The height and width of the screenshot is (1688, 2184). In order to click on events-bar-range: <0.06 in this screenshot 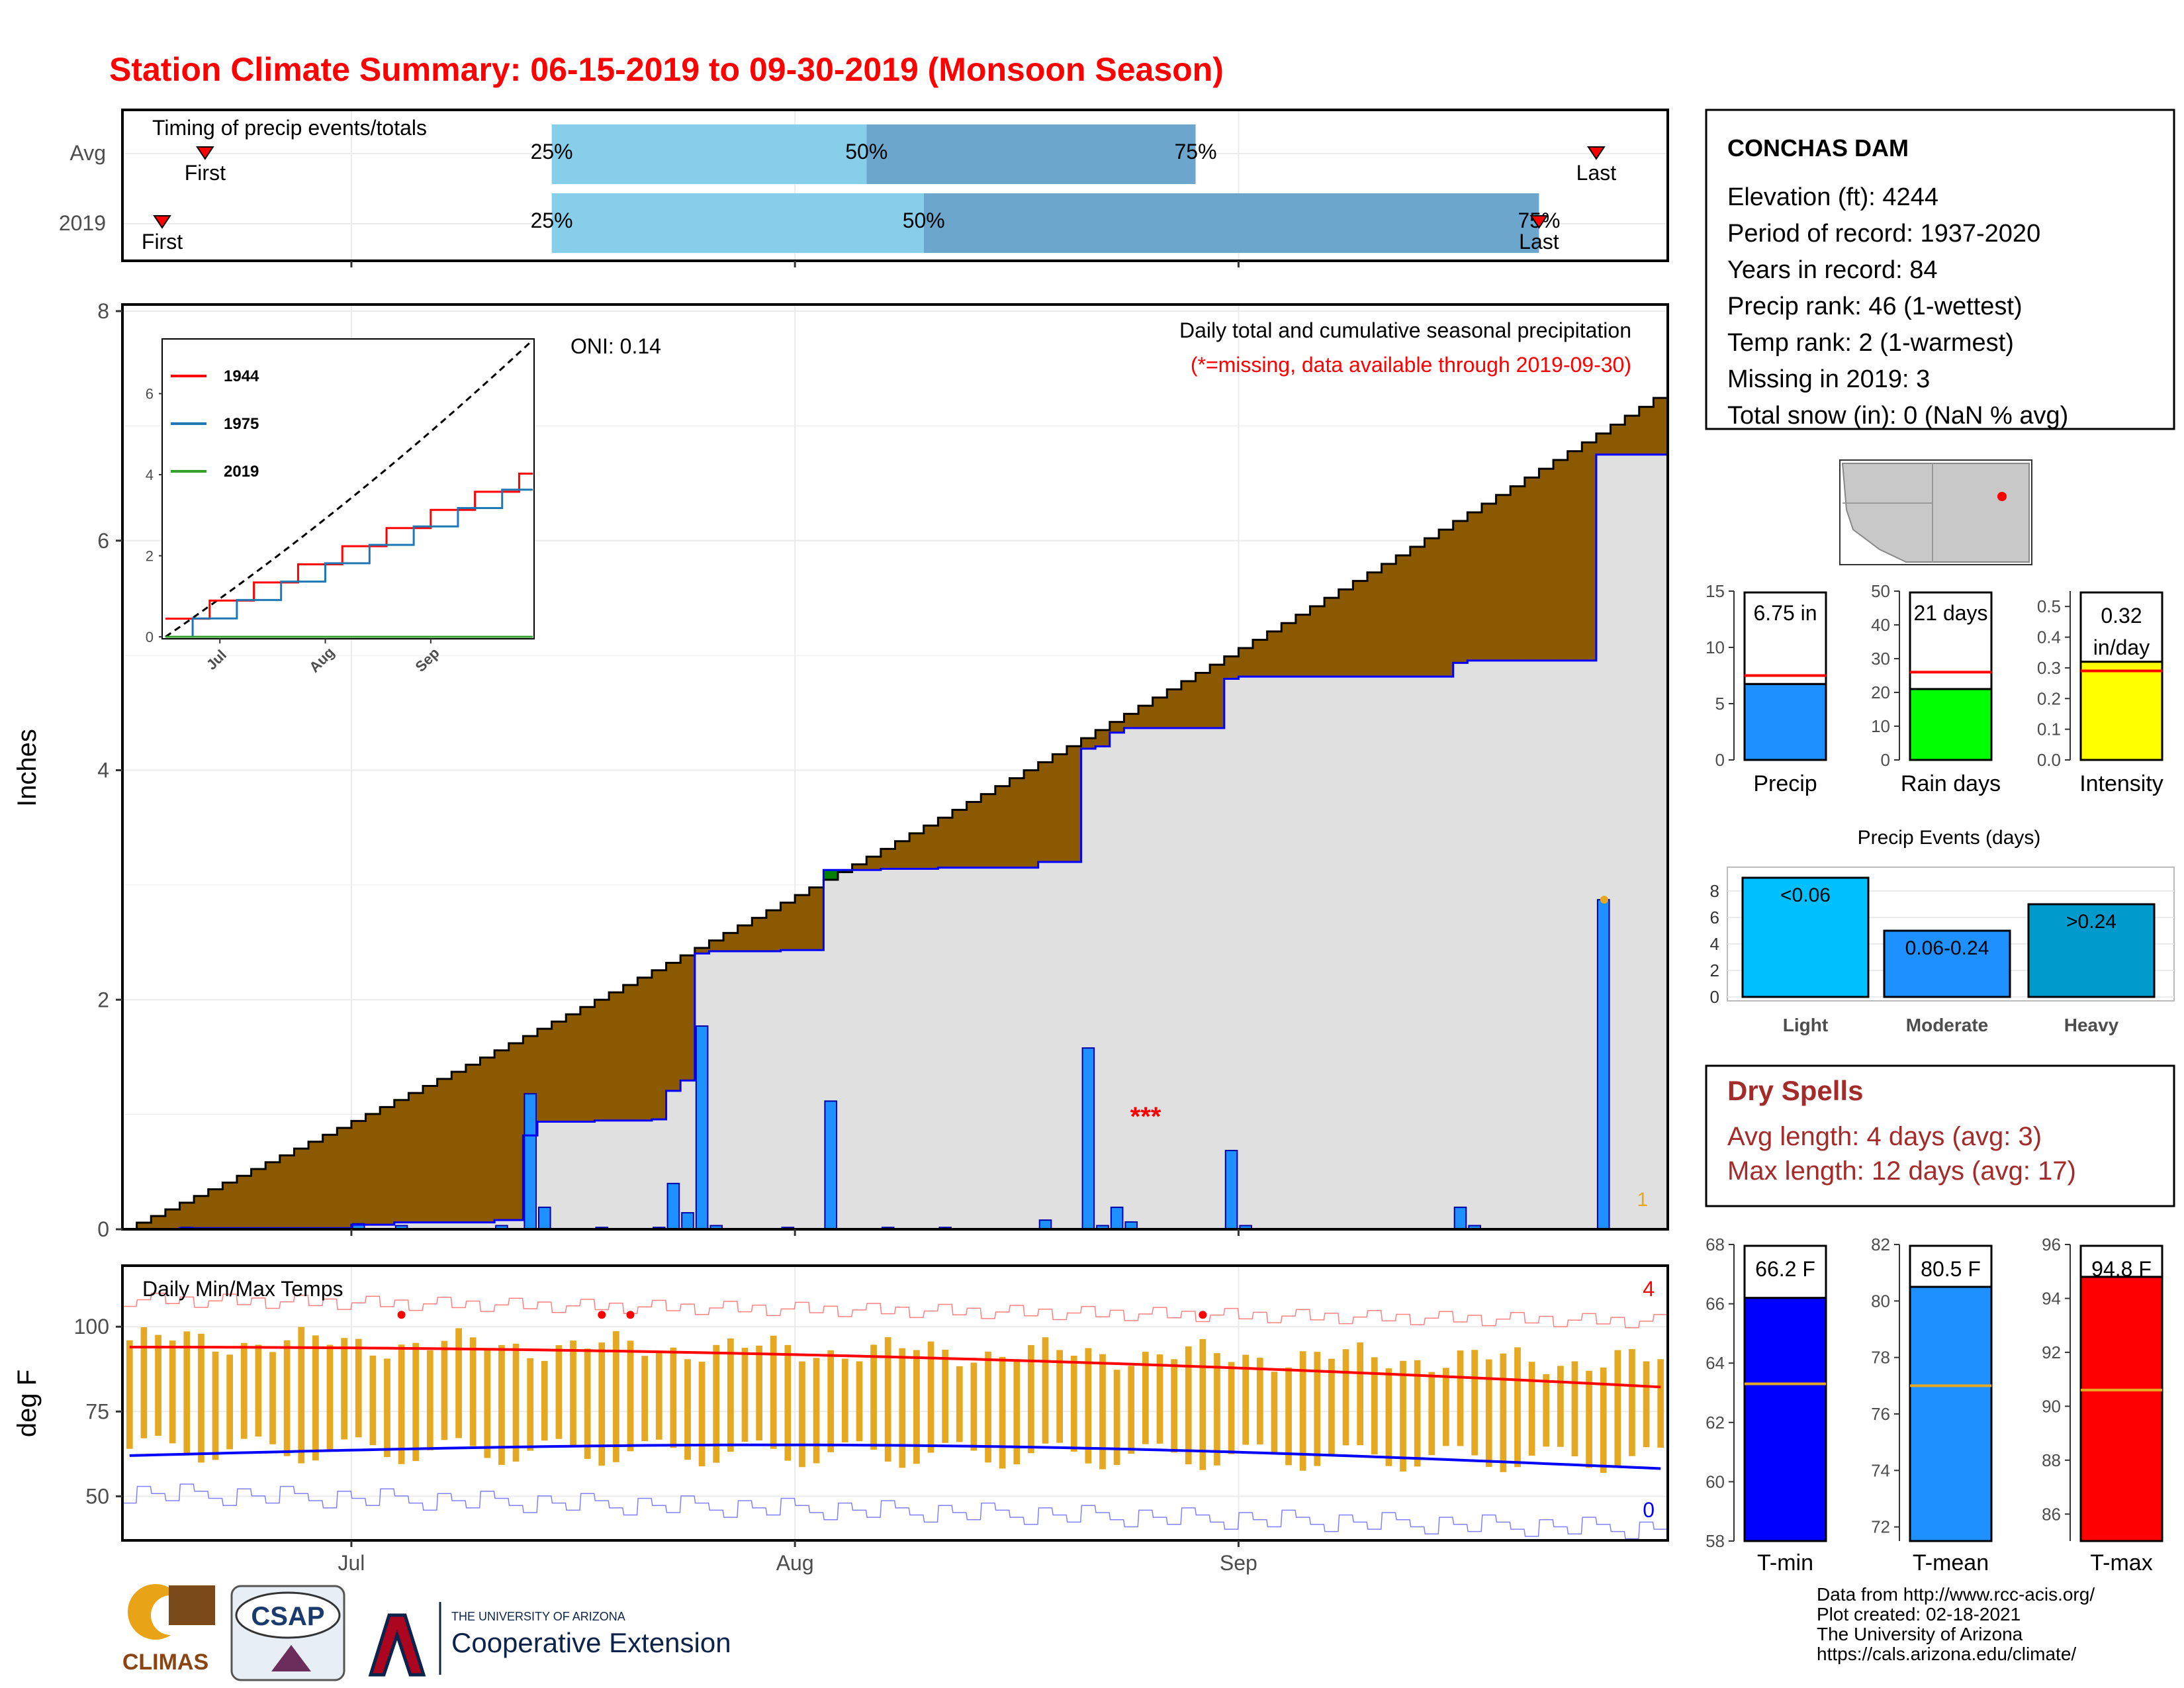, I will do `click(1806, 895)`.